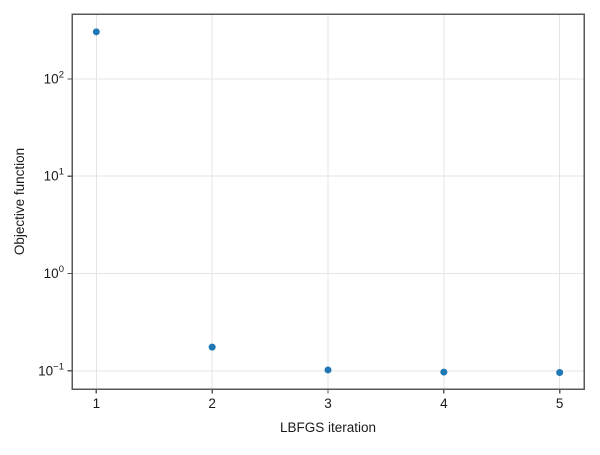  Describe the element at coordinates (51, 369) in the screenshot. I see `y-tick-label: 10⁻¹` at that location.